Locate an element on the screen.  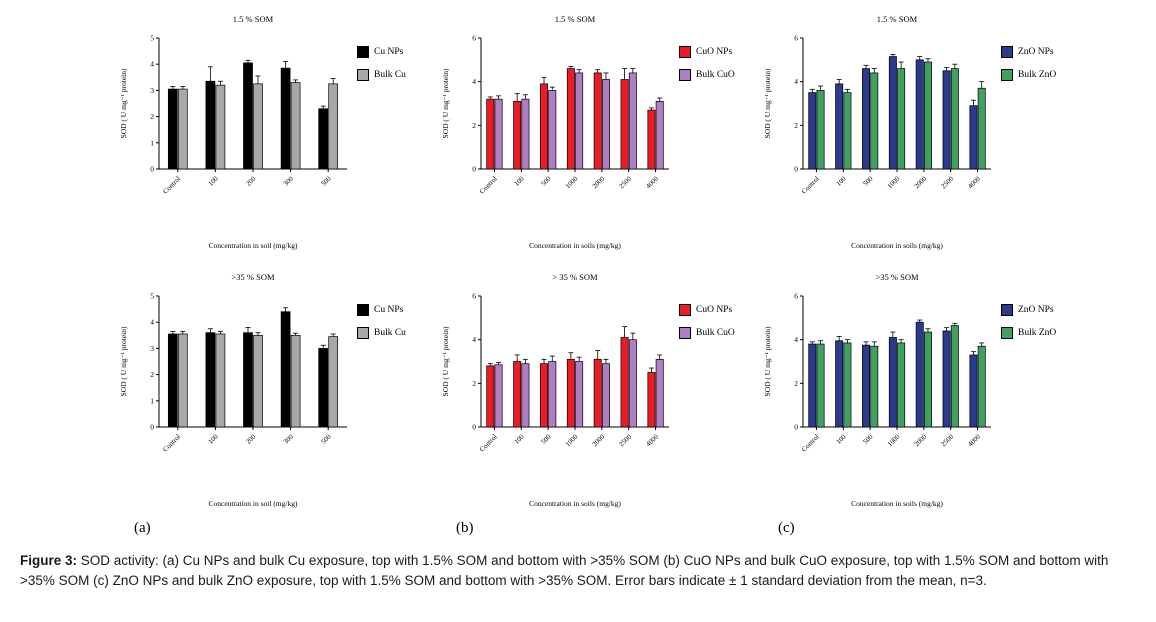
bar-bulk-zno-2000 is located at coordinates (928, 379).